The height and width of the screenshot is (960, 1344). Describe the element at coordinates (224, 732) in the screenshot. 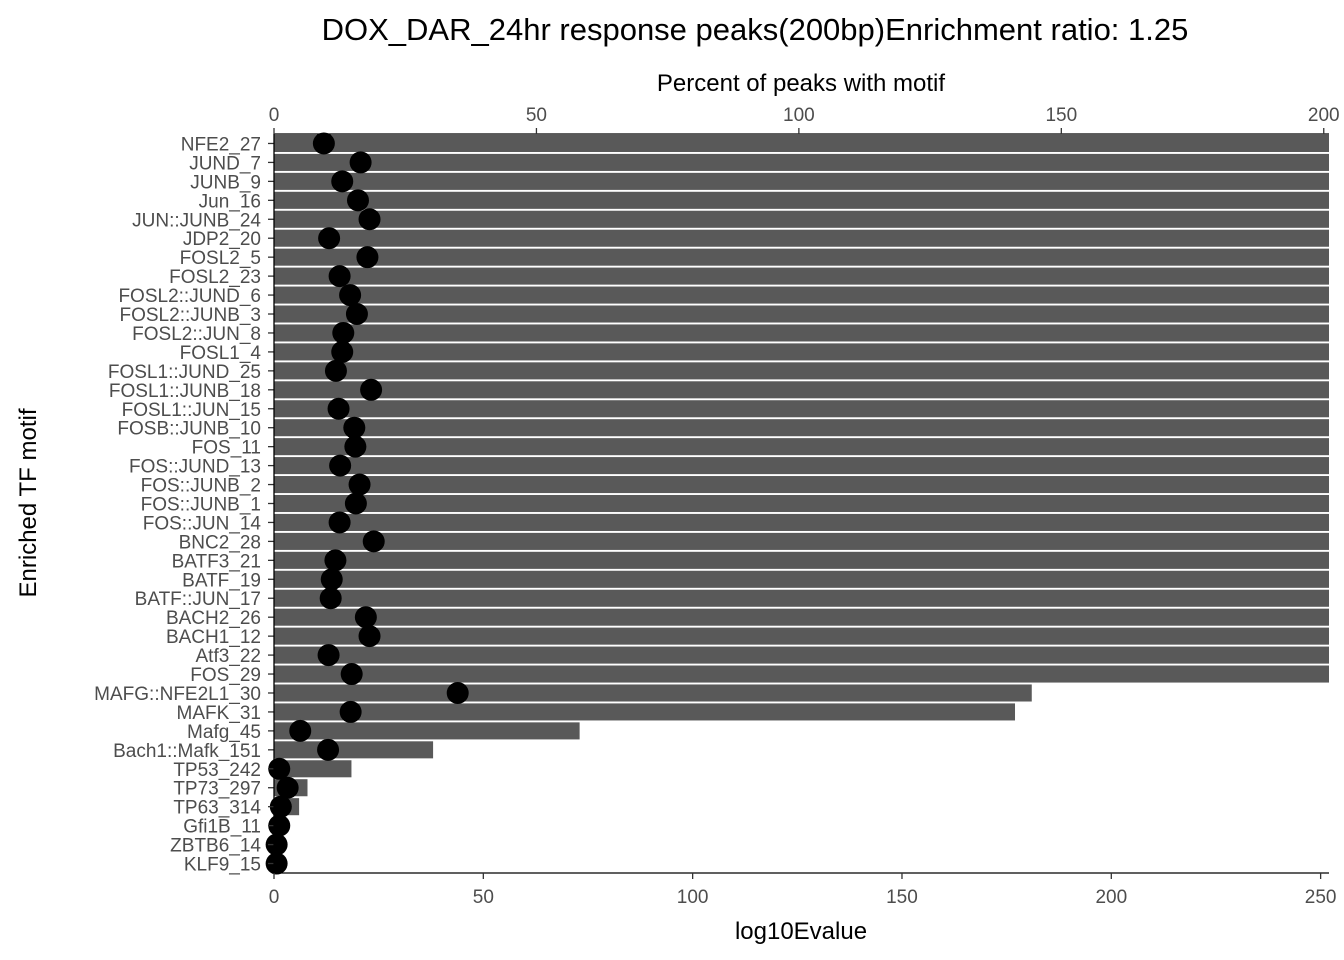

I see `category-label: Mafg_45` at that location.